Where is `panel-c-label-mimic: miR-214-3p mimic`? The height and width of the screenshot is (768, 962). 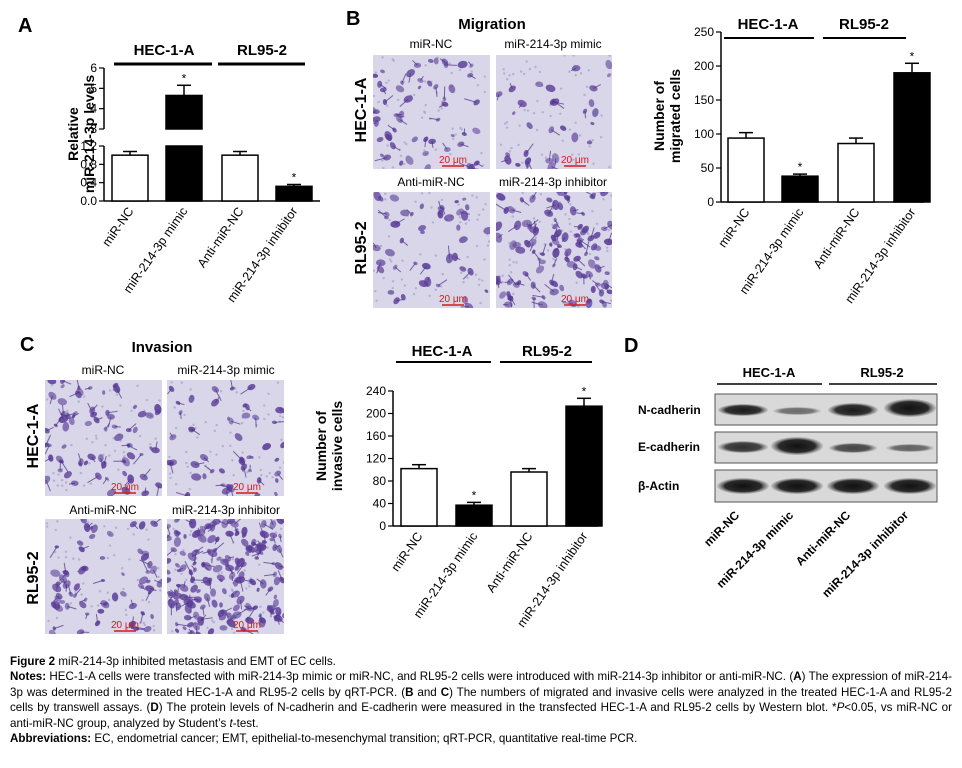
panel-c-label-mimic: miR-214-3p mimic is located at coordinates (225, 370).